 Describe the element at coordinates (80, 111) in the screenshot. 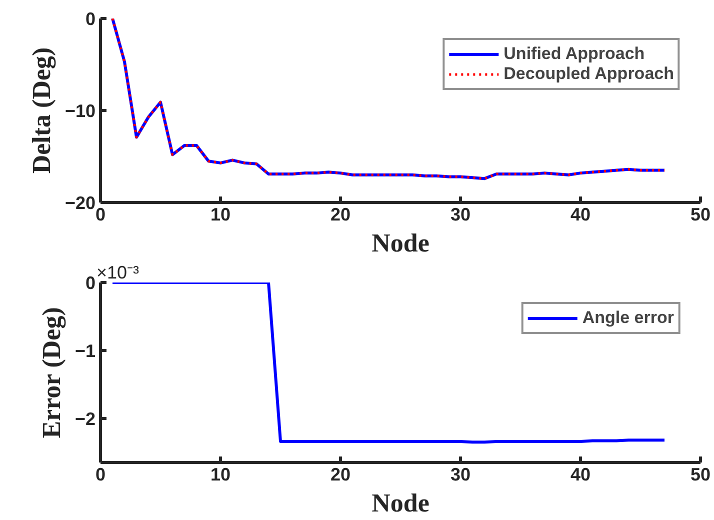

I see `y-tick-label: −10` at that location.